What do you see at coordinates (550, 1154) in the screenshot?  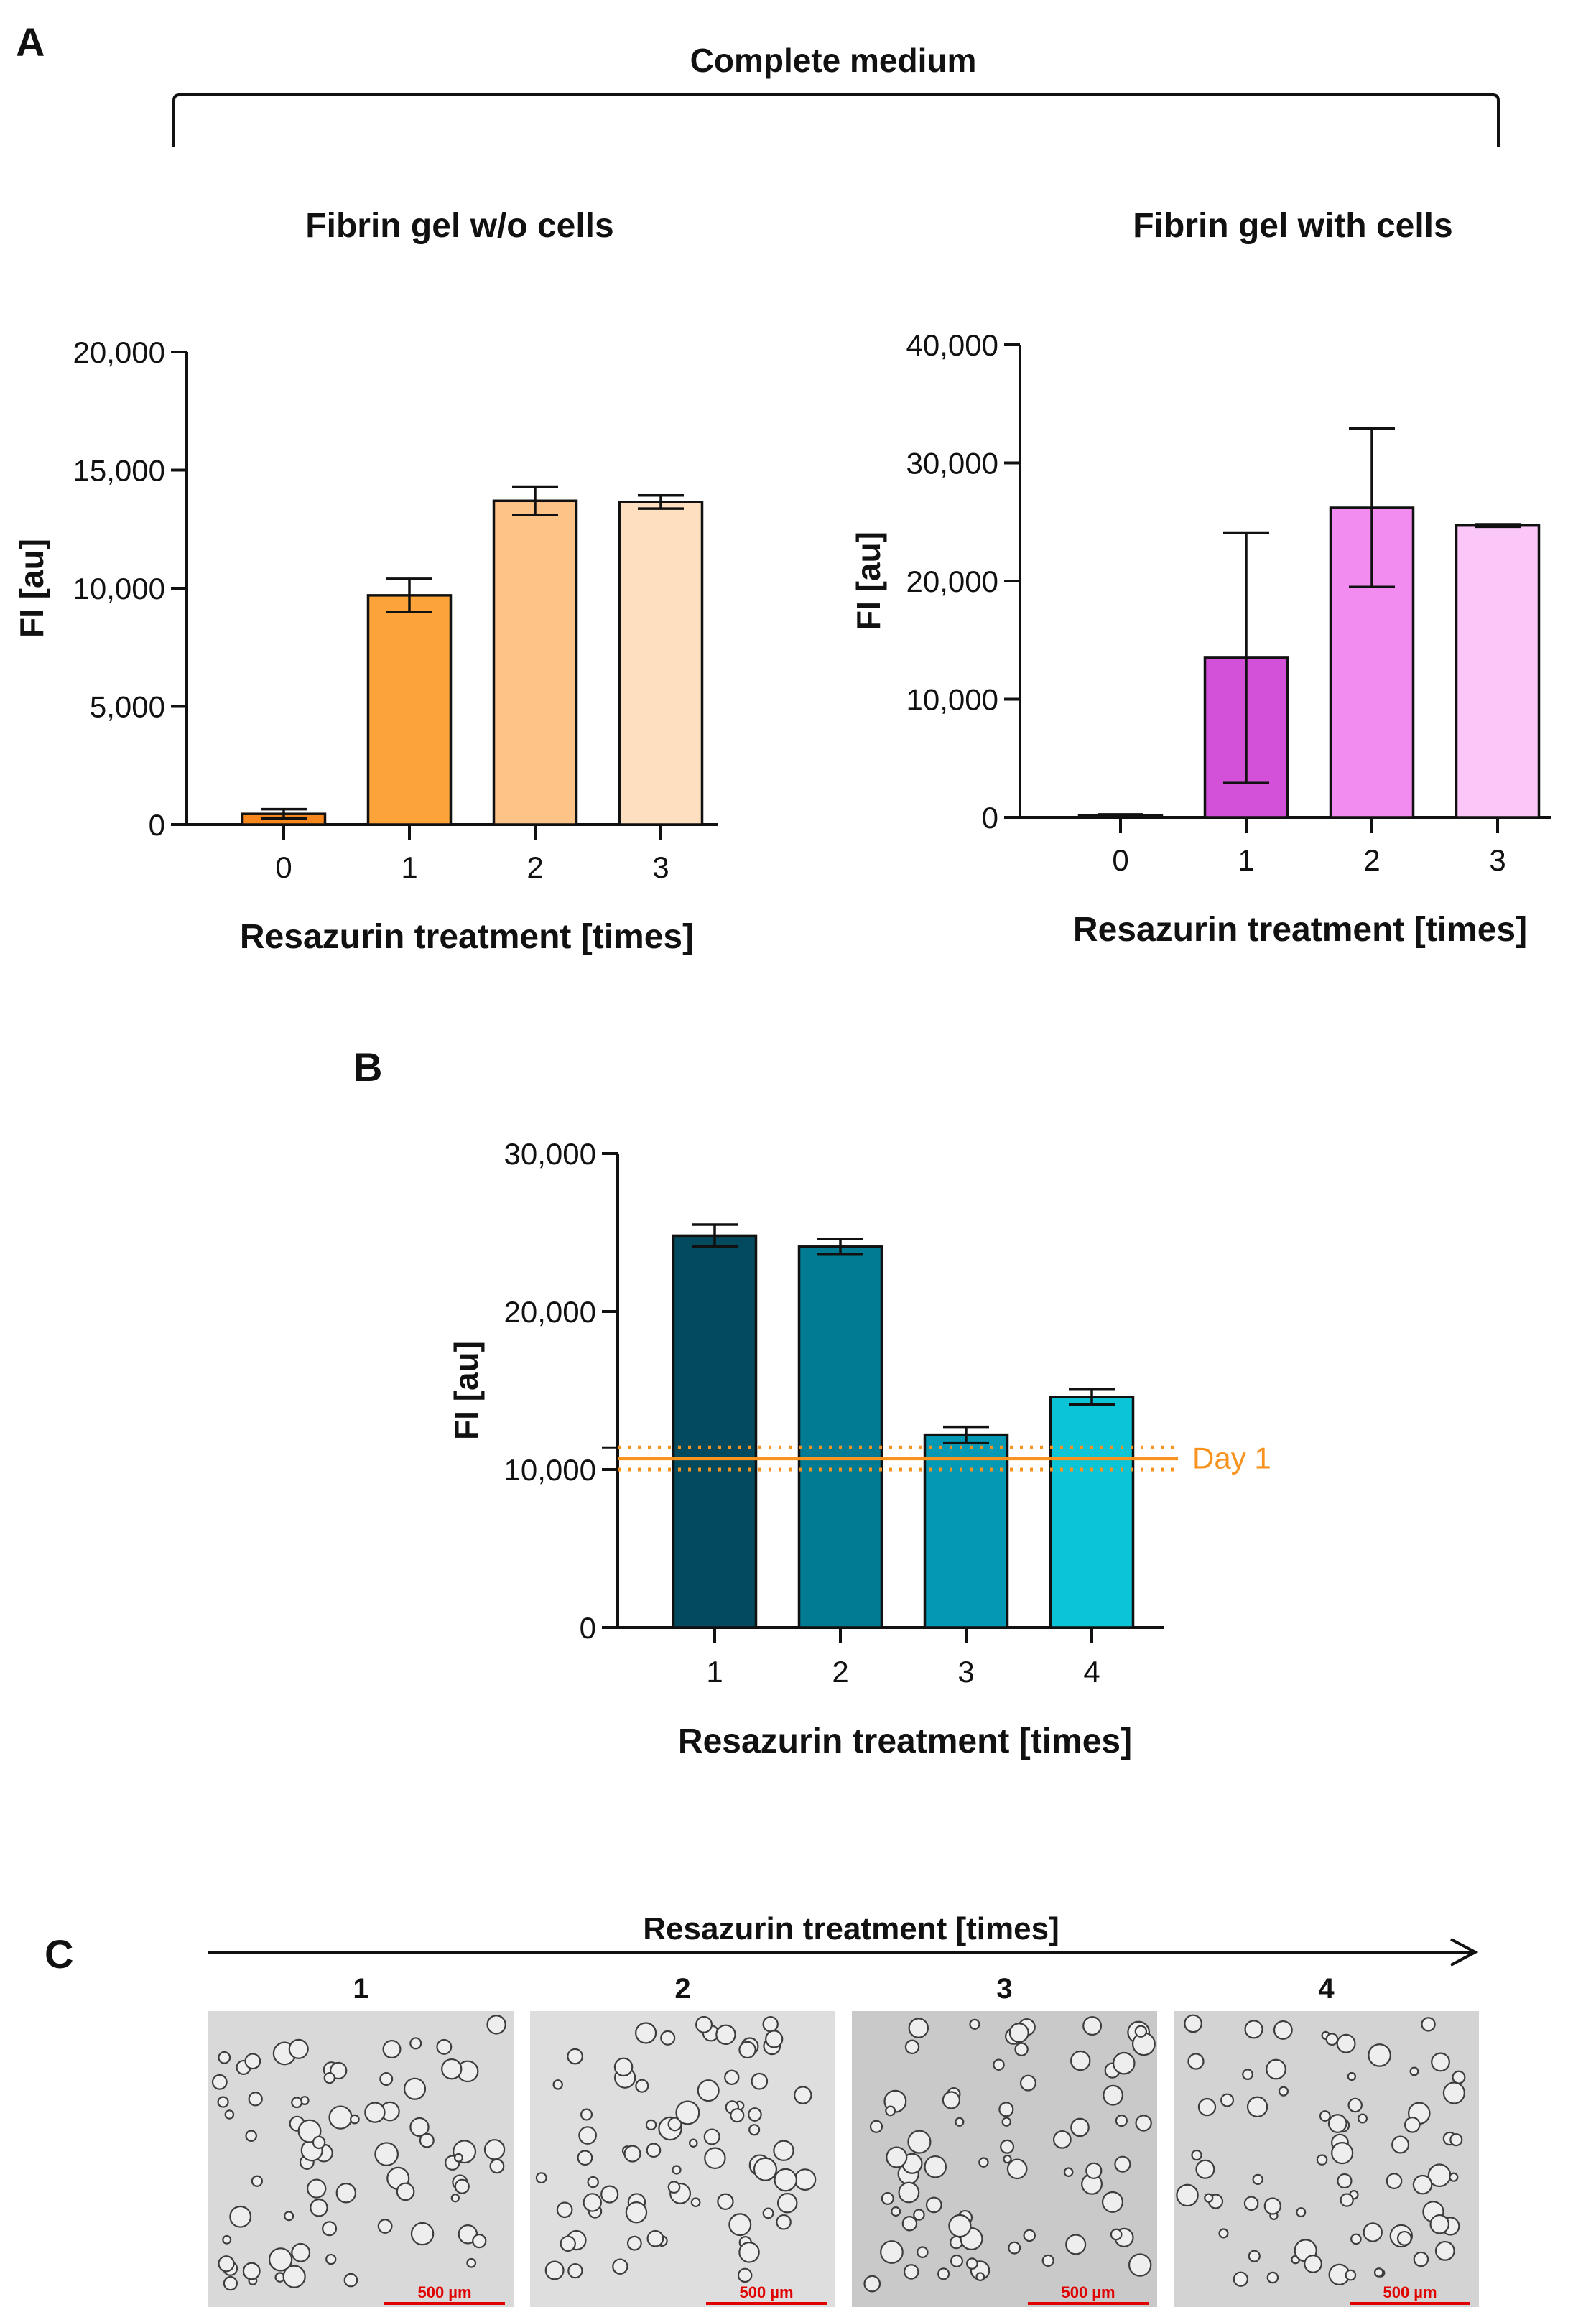 I see `y-tick-label: 30,000` at bounding box center [550, 1154].